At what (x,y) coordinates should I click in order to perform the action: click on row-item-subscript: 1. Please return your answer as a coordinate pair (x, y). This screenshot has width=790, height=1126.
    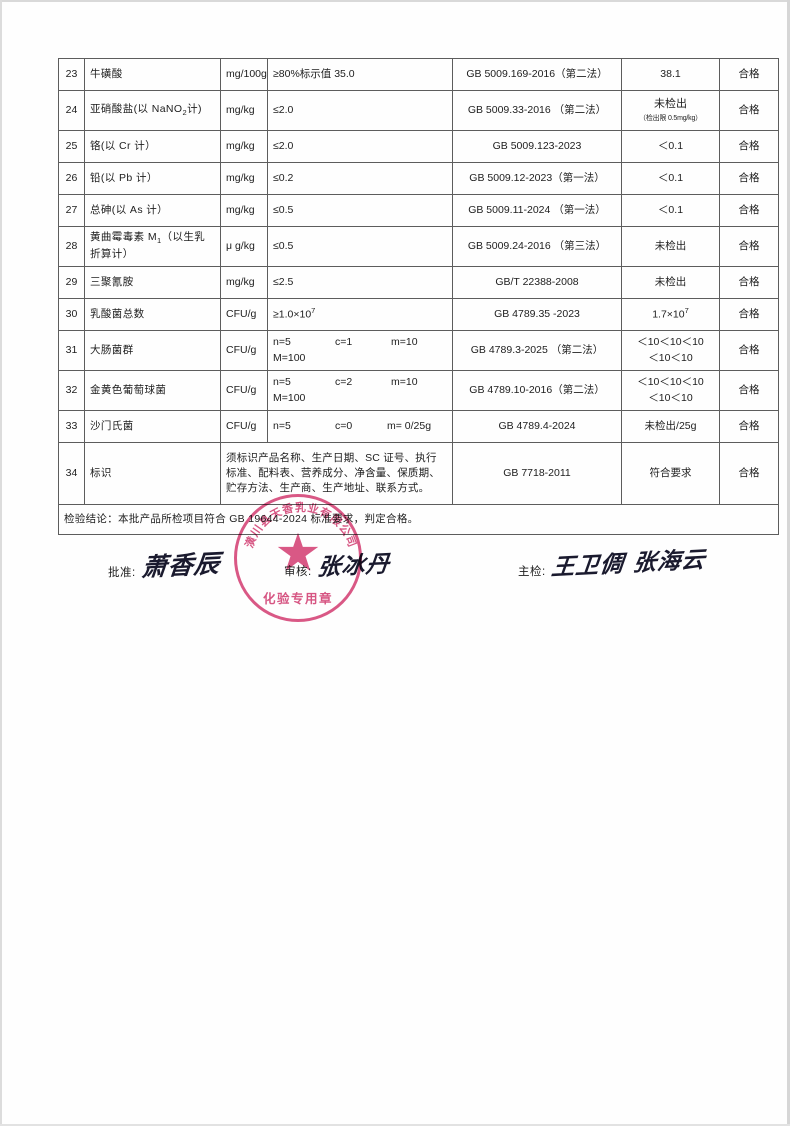
    Looking at the image, I should click on (159, 241).